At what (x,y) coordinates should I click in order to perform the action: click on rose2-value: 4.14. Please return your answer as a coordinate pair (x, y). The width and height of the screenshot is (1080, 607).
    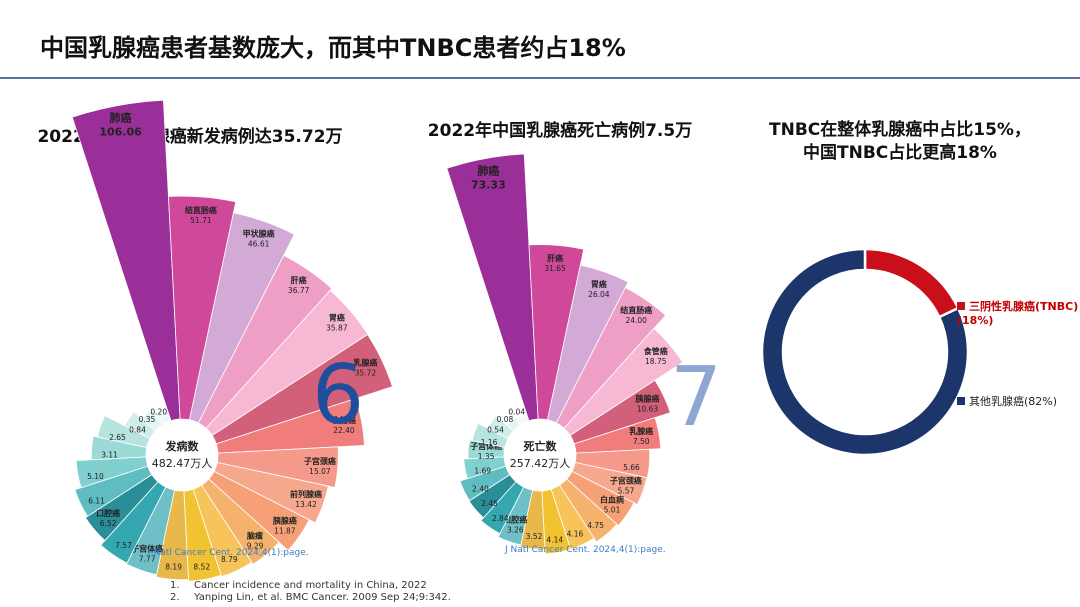
    Looking at the image, I should click on (554, 540).